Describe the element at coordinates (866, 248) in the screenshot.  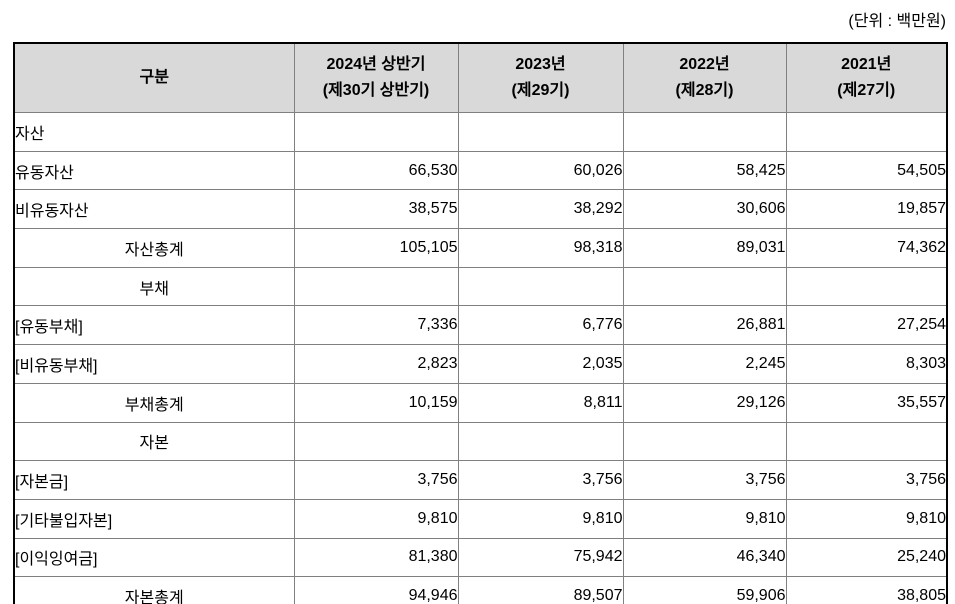
I see `cell-value: 74,362` at that location.